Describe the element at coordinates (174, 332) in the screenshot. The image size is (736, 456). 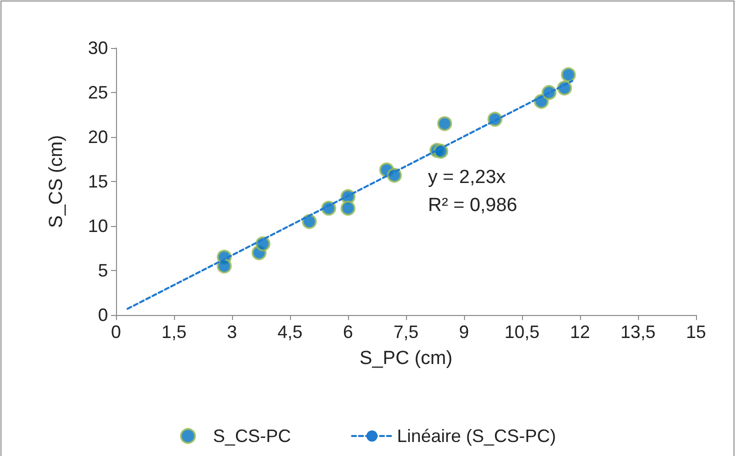
I see `x-tick-label: 1,5` at that location.